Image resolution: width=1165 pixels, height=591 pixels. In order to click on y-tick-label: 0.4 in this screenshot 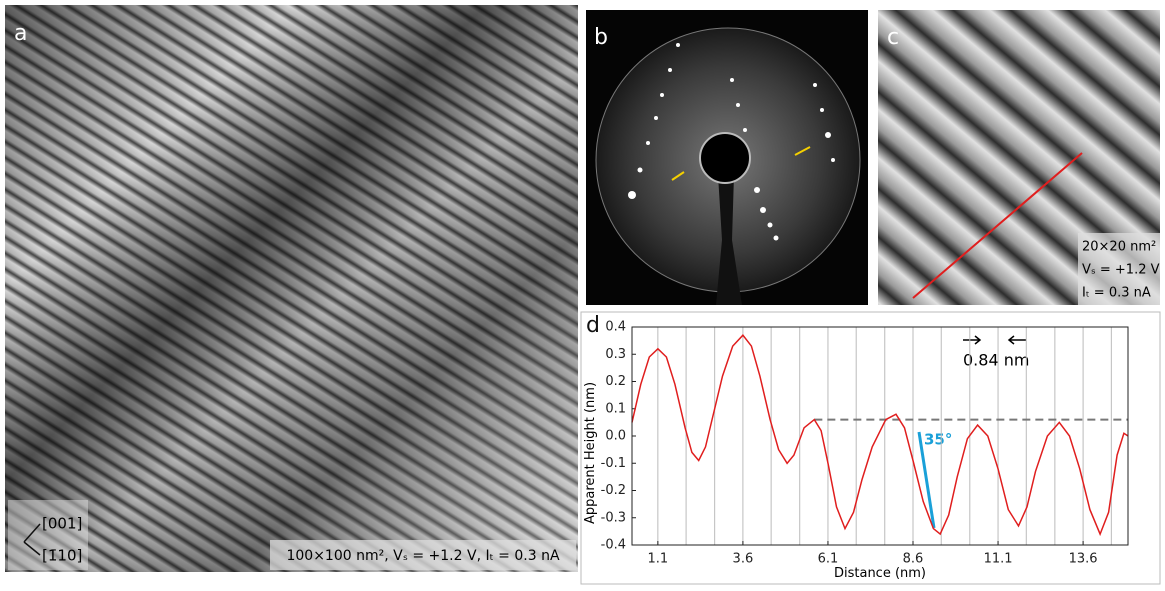, I will do `click(615, 327)`.